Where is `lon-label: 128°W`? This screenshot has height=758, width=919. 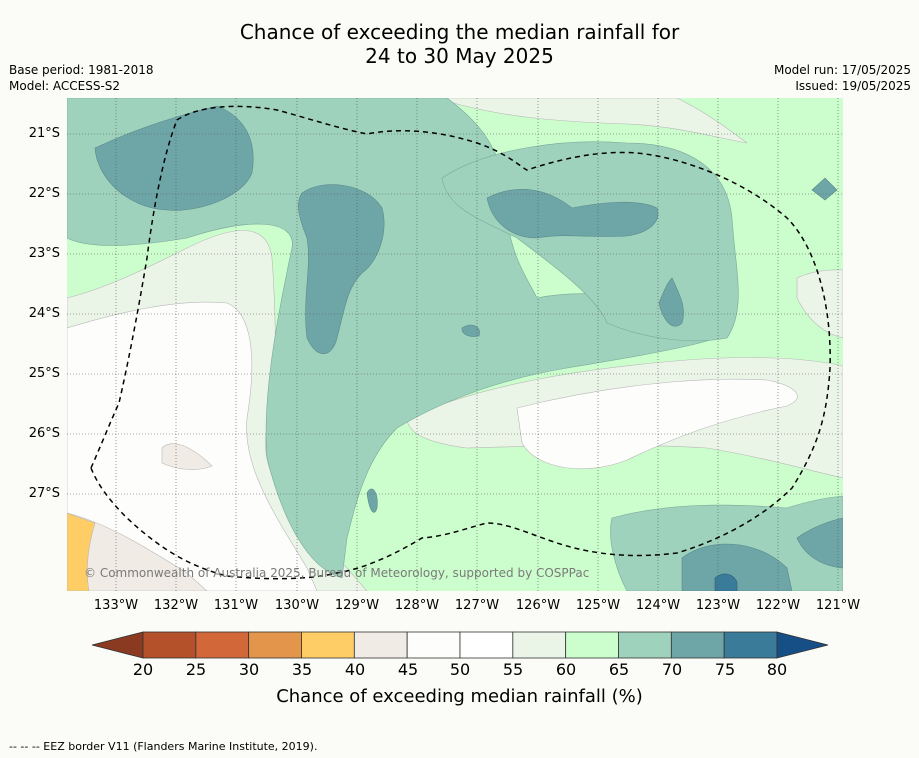 lon-label: 128°W is located at coordinates (417, 605).